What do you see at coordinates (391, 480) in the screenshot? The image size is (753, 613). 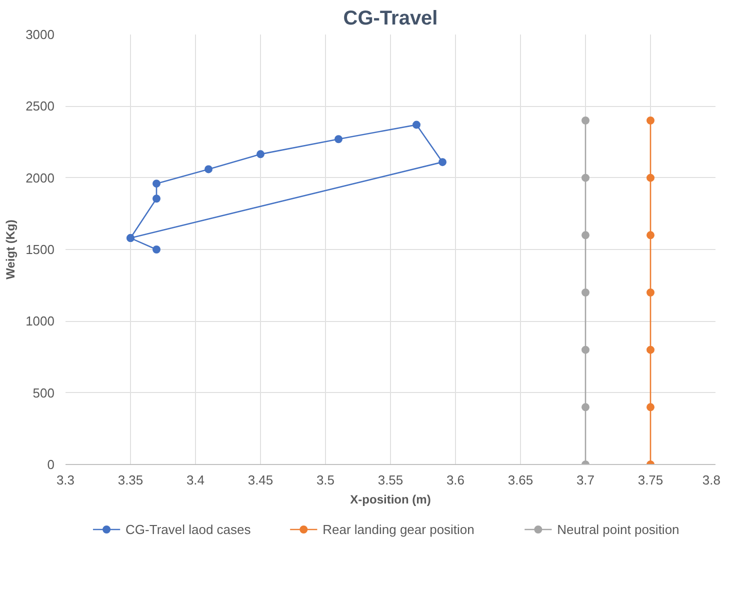 I see `x-tick-label: 3.55` at bounding box center [391, 480].